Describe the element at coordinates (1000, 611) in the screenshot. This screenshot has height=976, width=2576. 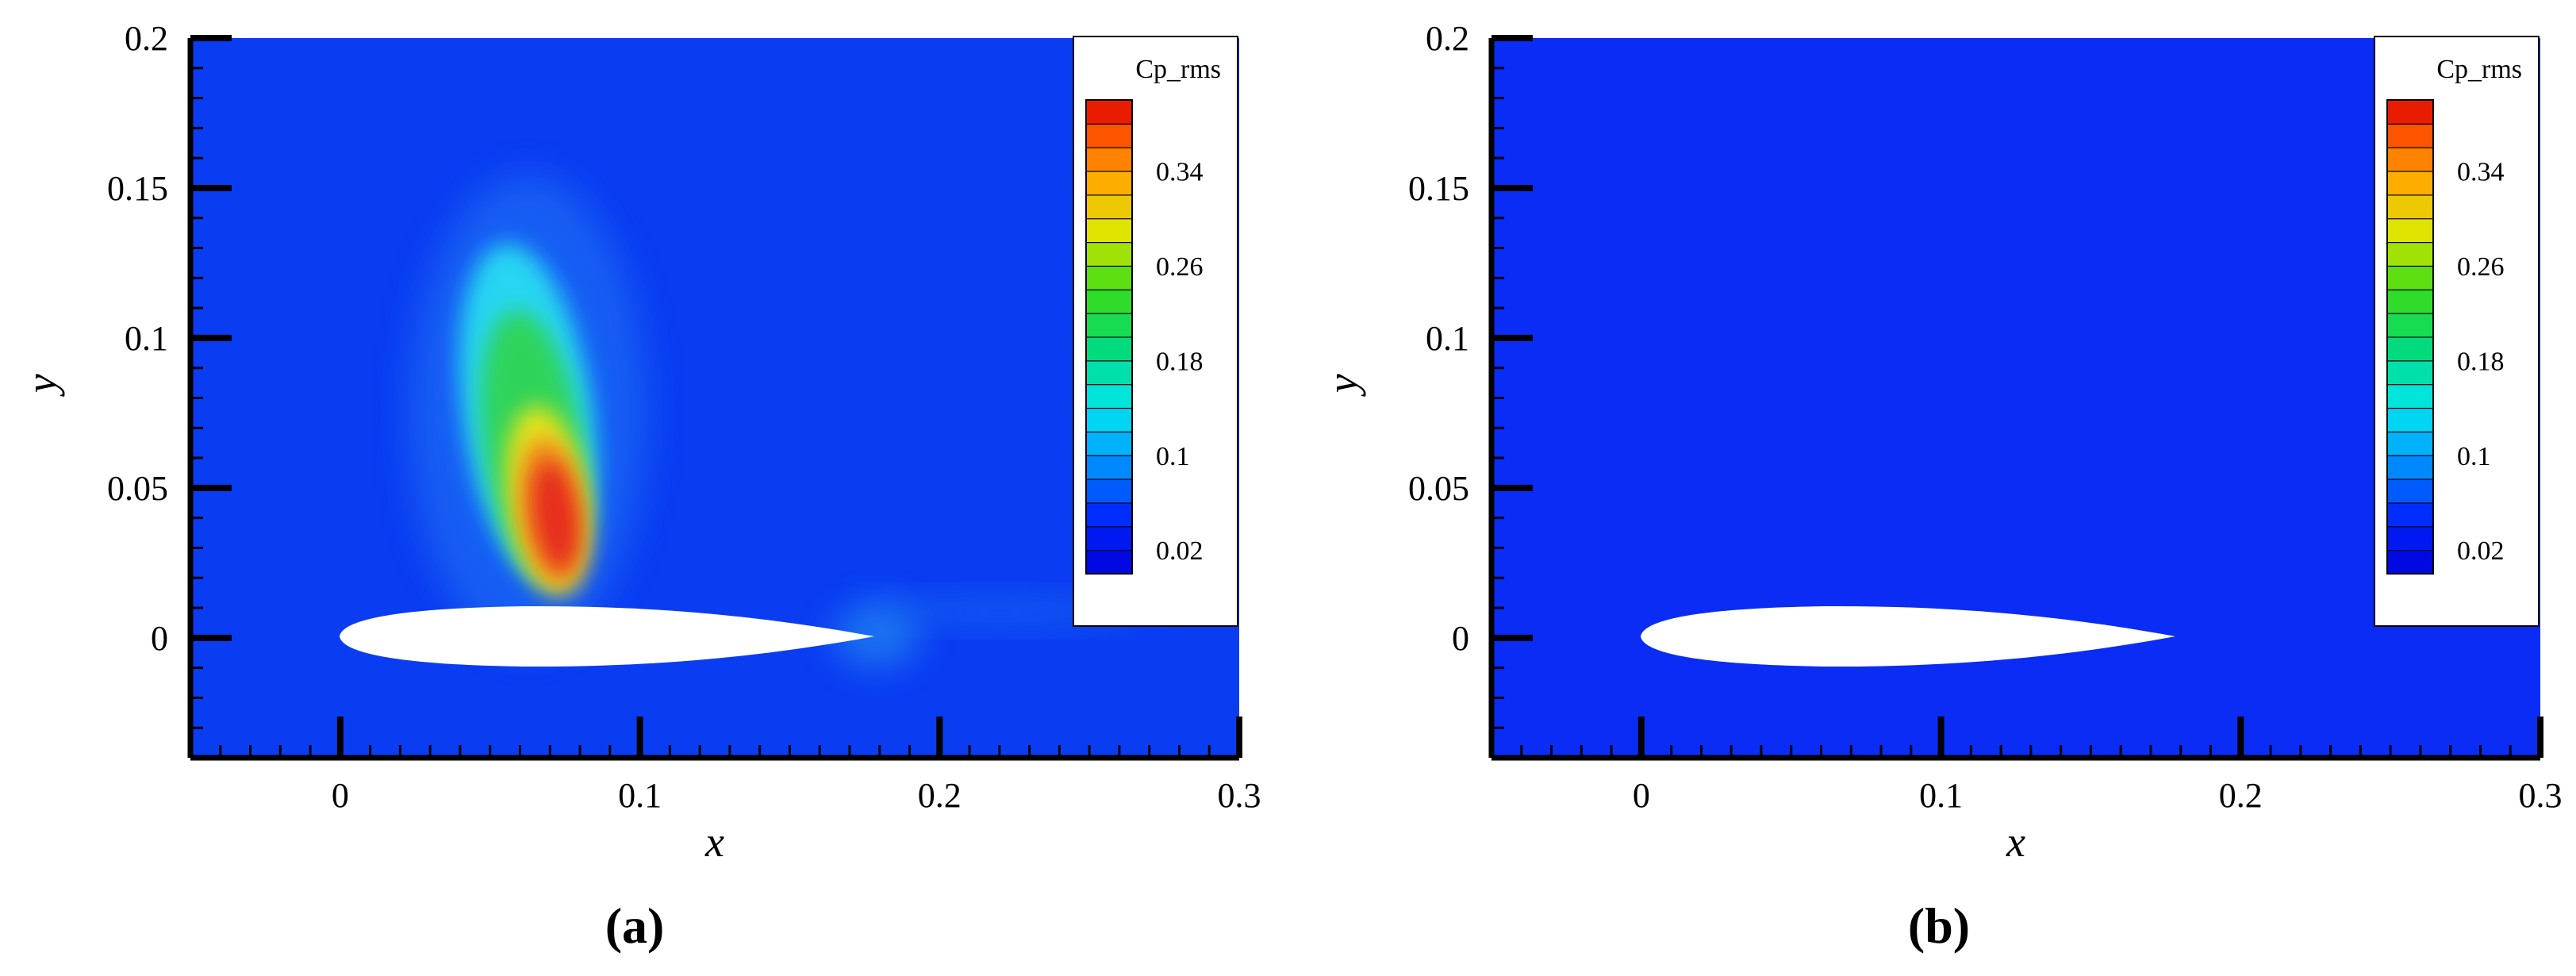
I see `wake-streak` at that location.